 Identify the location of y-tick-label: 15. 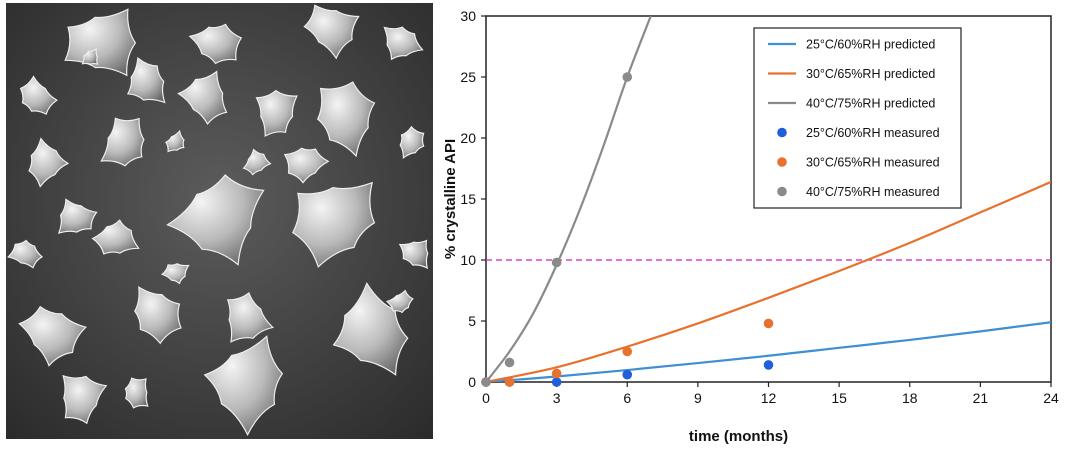
(468, 199).